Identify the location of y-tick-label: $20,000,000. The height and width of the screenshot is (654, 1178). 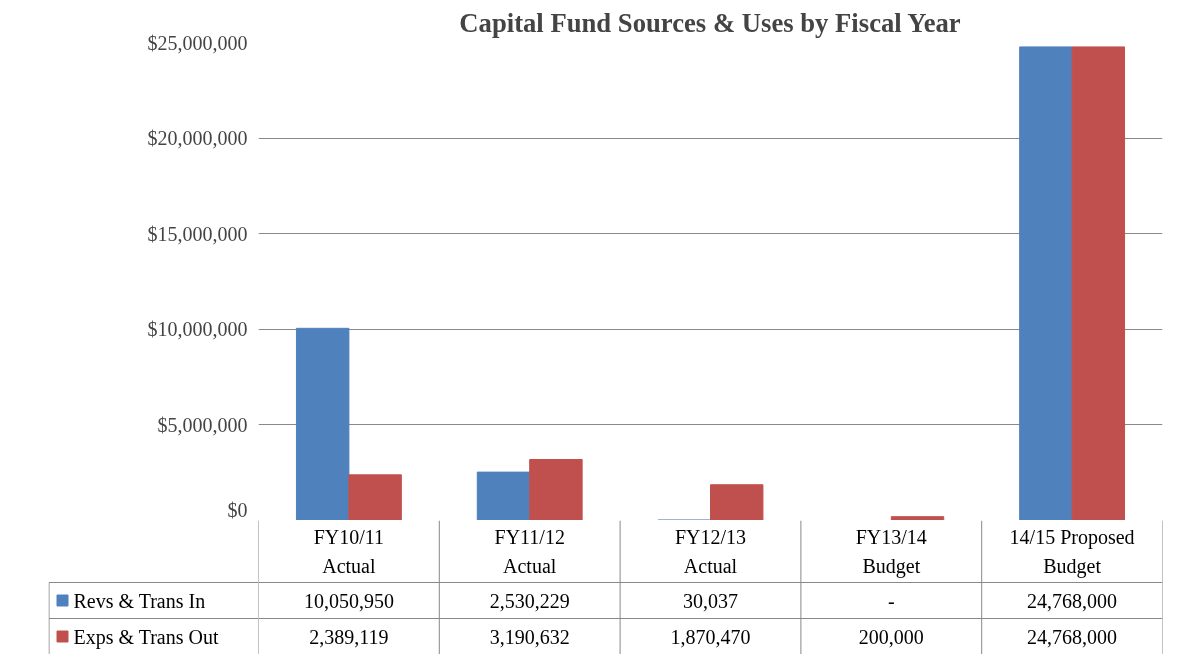
(197, 138).